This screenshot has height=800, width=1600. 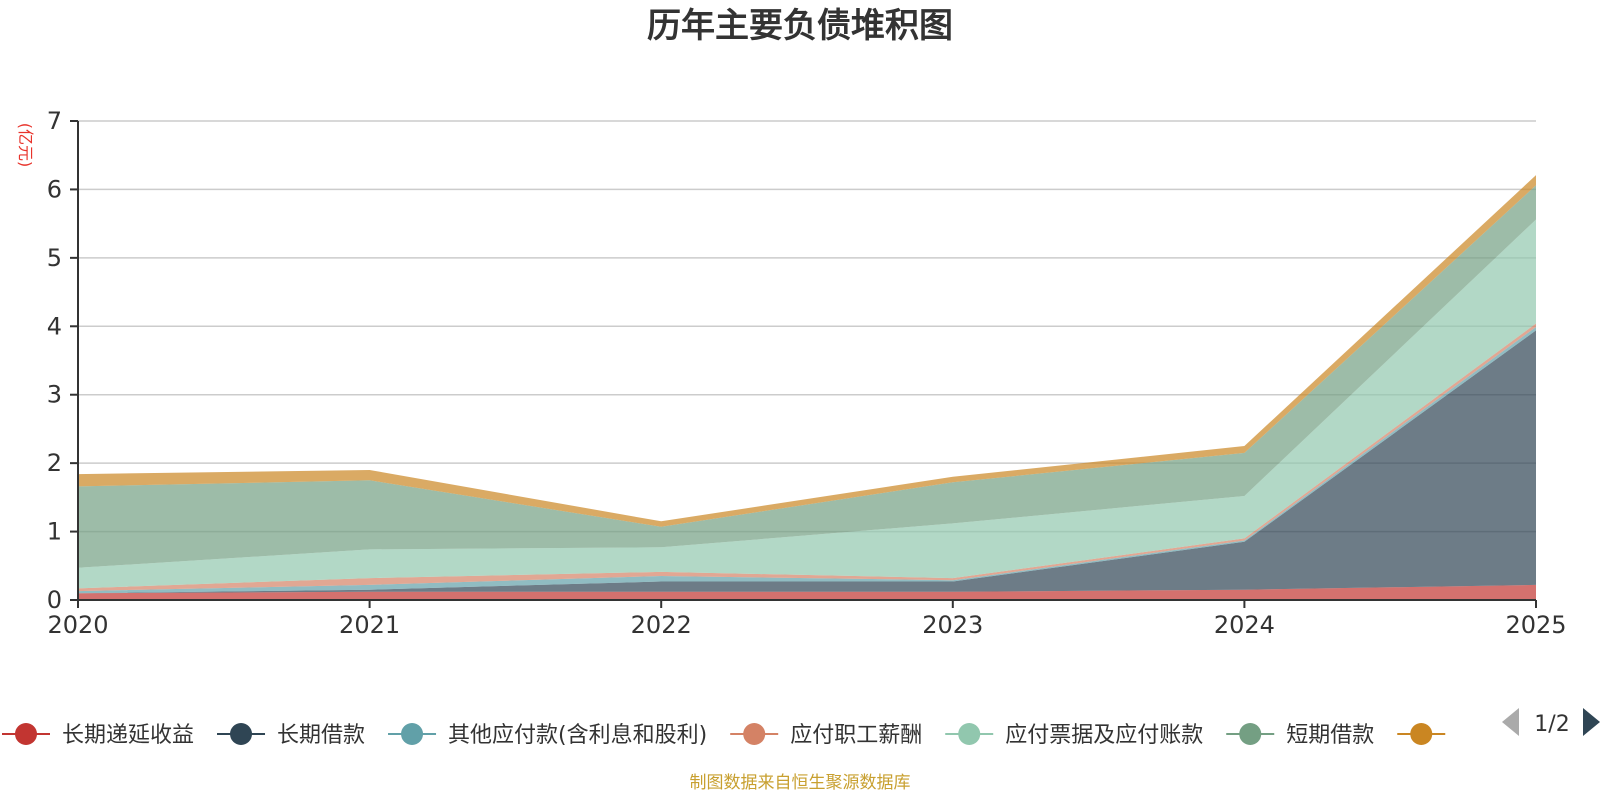 I want to click on legend-item: 长期借款, so click(x=291, y=735).